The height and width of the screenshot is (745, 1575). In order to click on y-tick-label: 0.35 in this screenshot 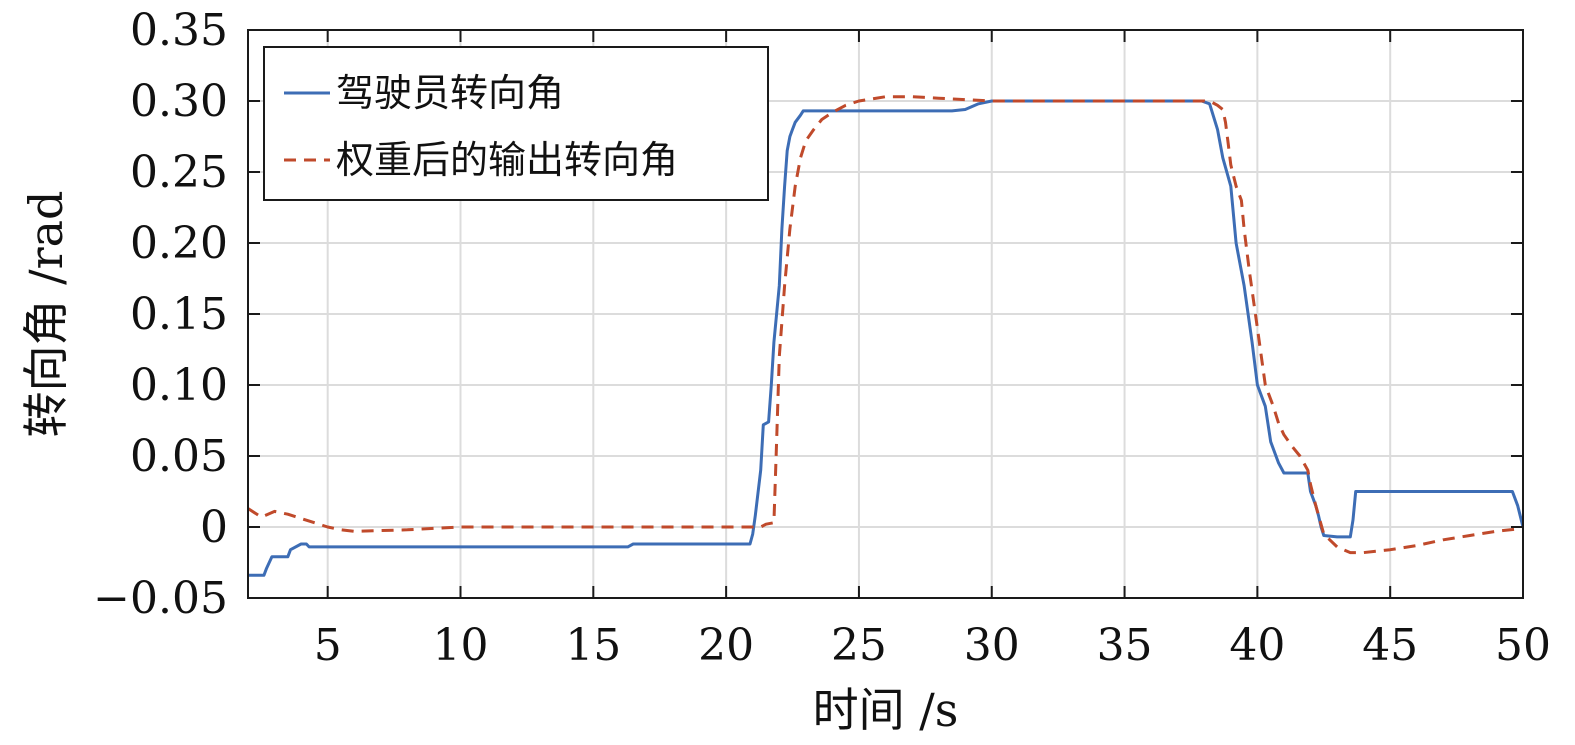, I will do `click(179, 30)`.